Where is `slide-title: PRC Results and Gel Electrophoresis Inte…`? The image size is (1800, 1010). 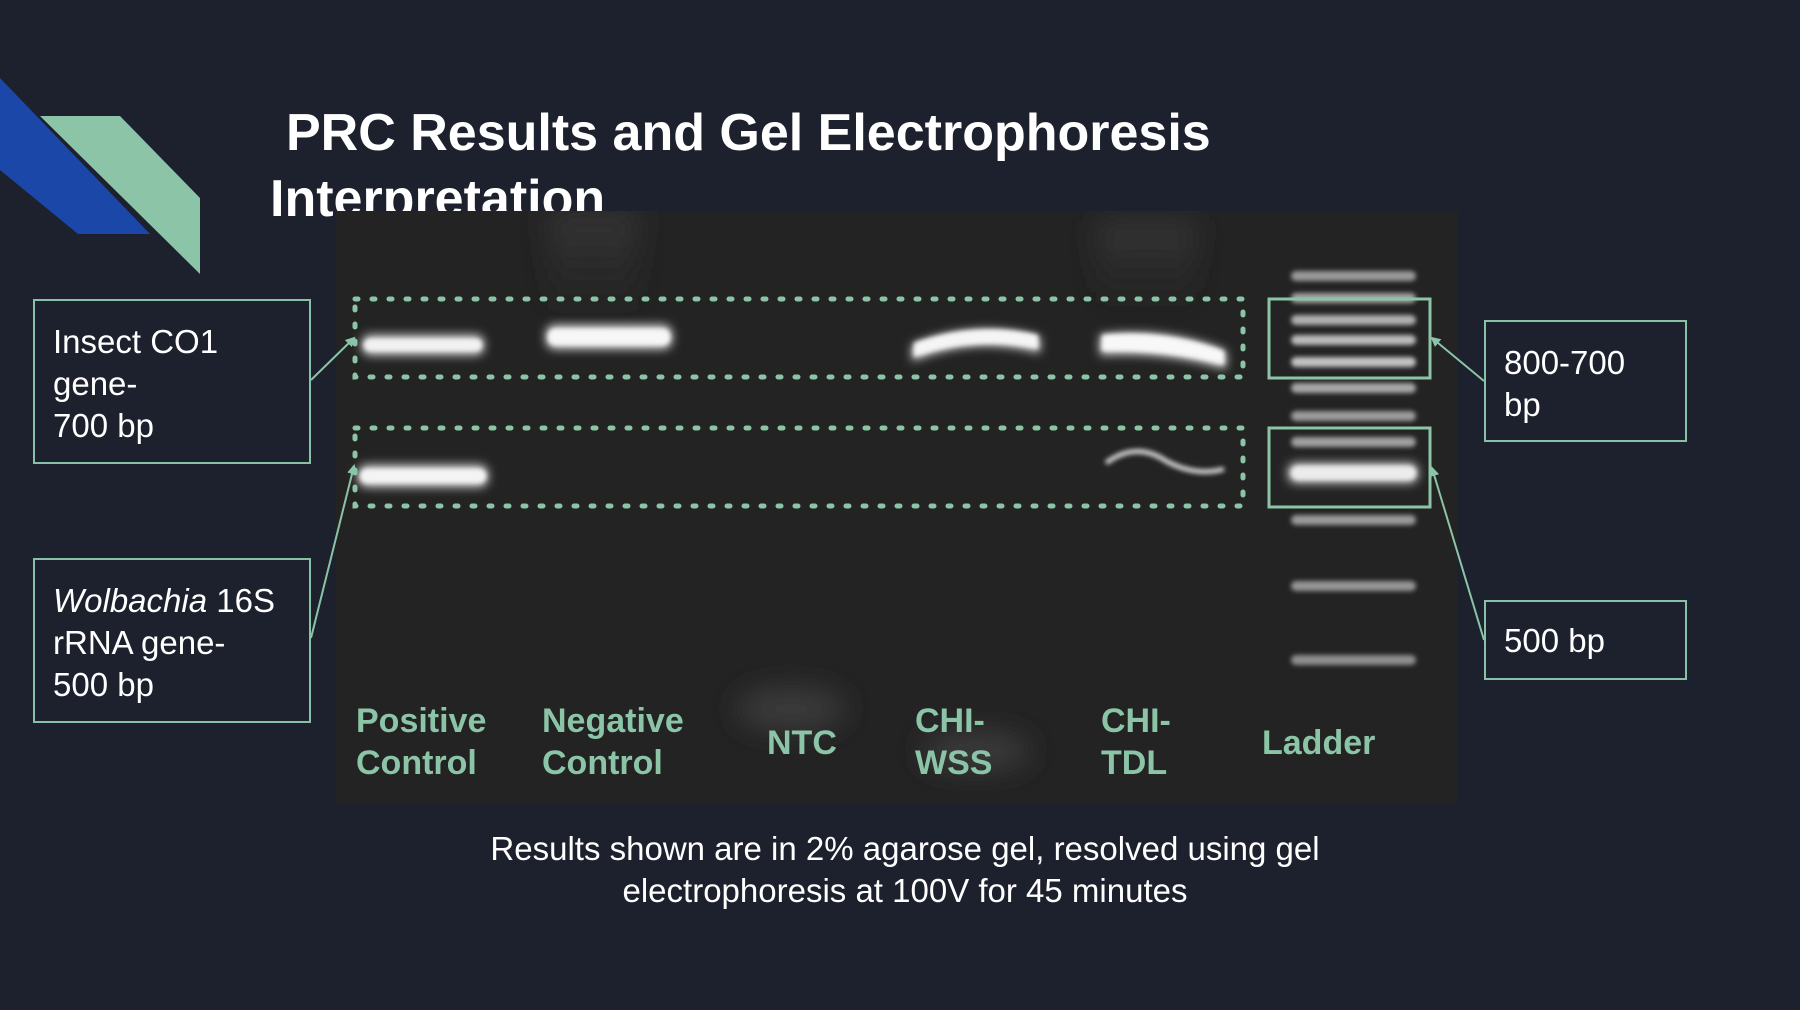 slide-title: PRC Results and Gel Electrophoresis Inte… is located at coordinates (740, 166).